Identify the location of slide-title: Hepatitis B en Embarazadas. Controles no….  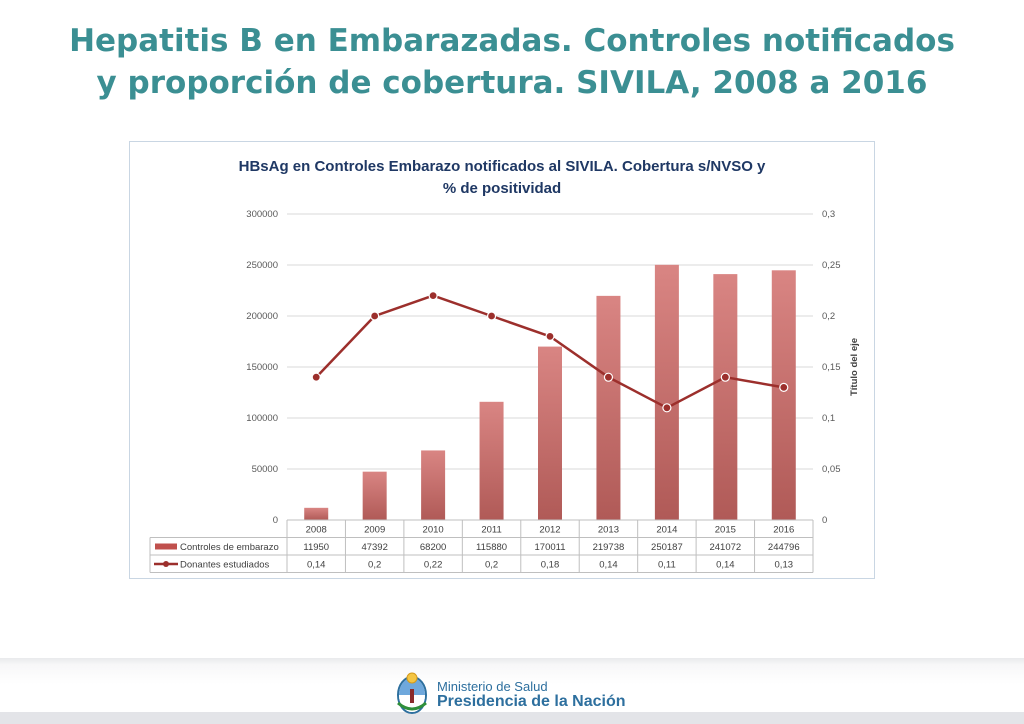
(512, 62).